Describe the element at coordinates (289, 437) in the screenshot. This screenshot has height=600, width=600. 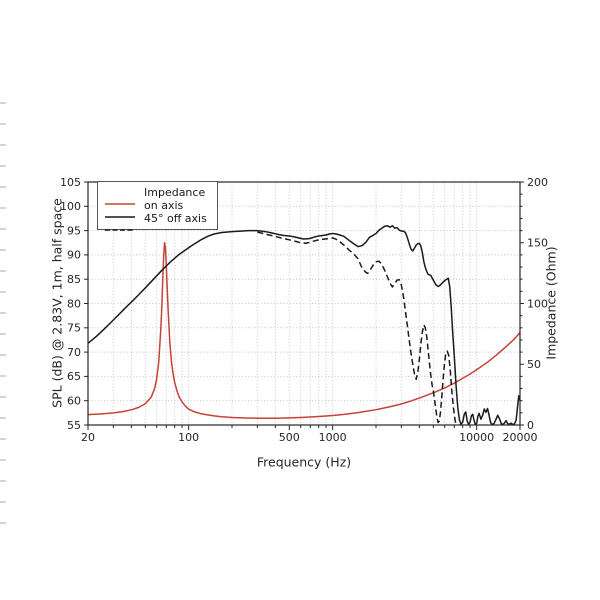
I see `x-tick-label: 500` at that location.